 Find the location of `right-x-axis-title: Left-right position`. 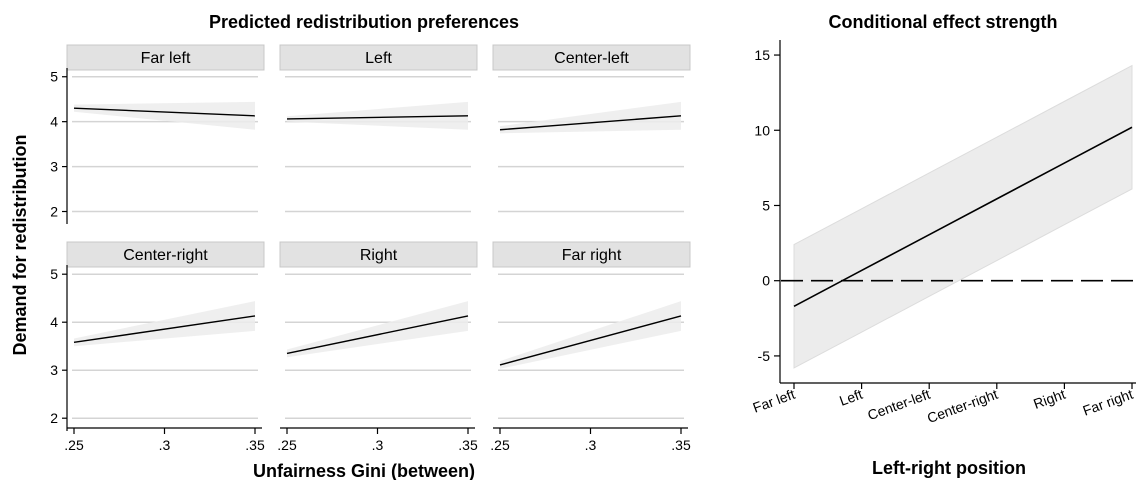

right-x-axis-title: Left-right position is located at coordinates (949, 468).